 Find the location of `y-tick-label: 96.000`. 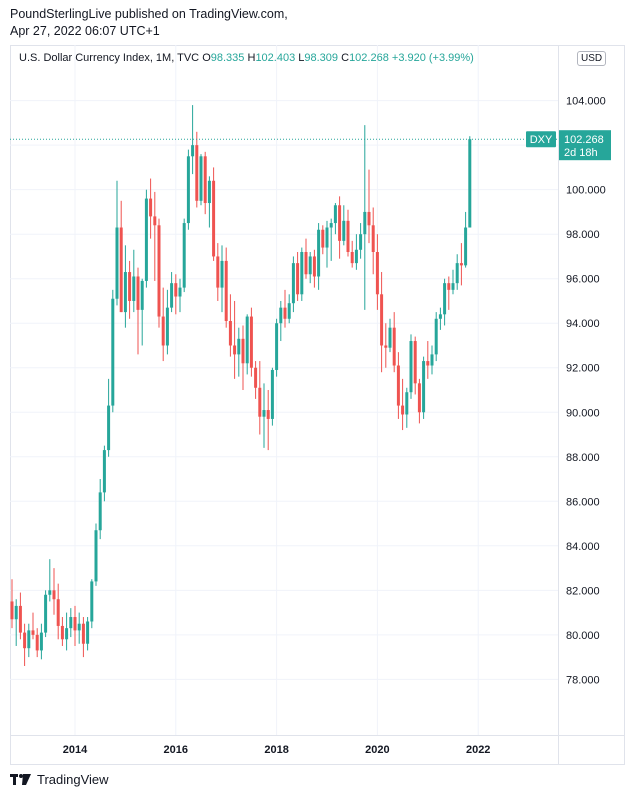

y-tick-label: 96.000 is located at coordinates (583, 280).